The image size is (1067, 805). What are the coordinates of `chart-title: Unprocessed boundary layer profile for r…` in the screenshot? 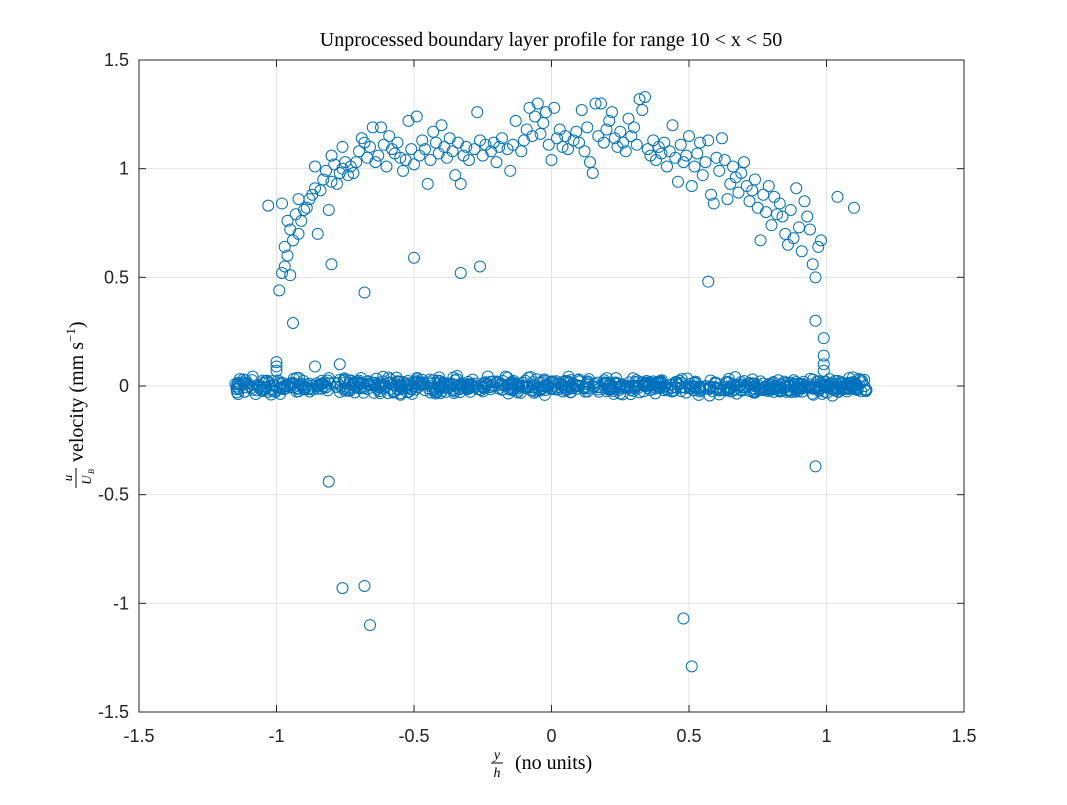 It's located at (551, 40).